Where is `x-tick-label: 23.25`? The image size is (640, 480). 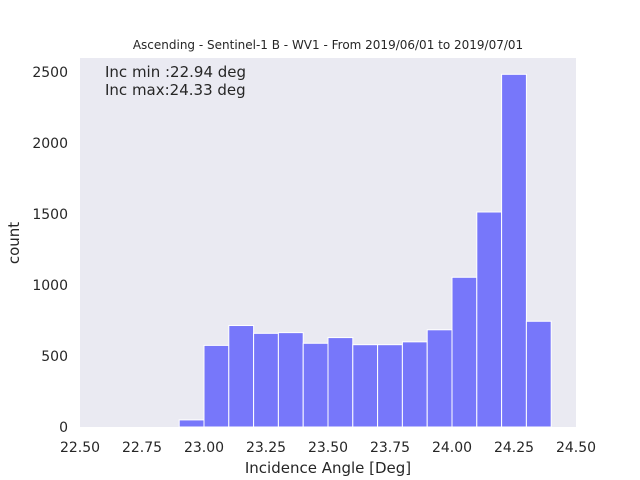 x-tick-label: 23.25 is located at coordinates (266, 448).